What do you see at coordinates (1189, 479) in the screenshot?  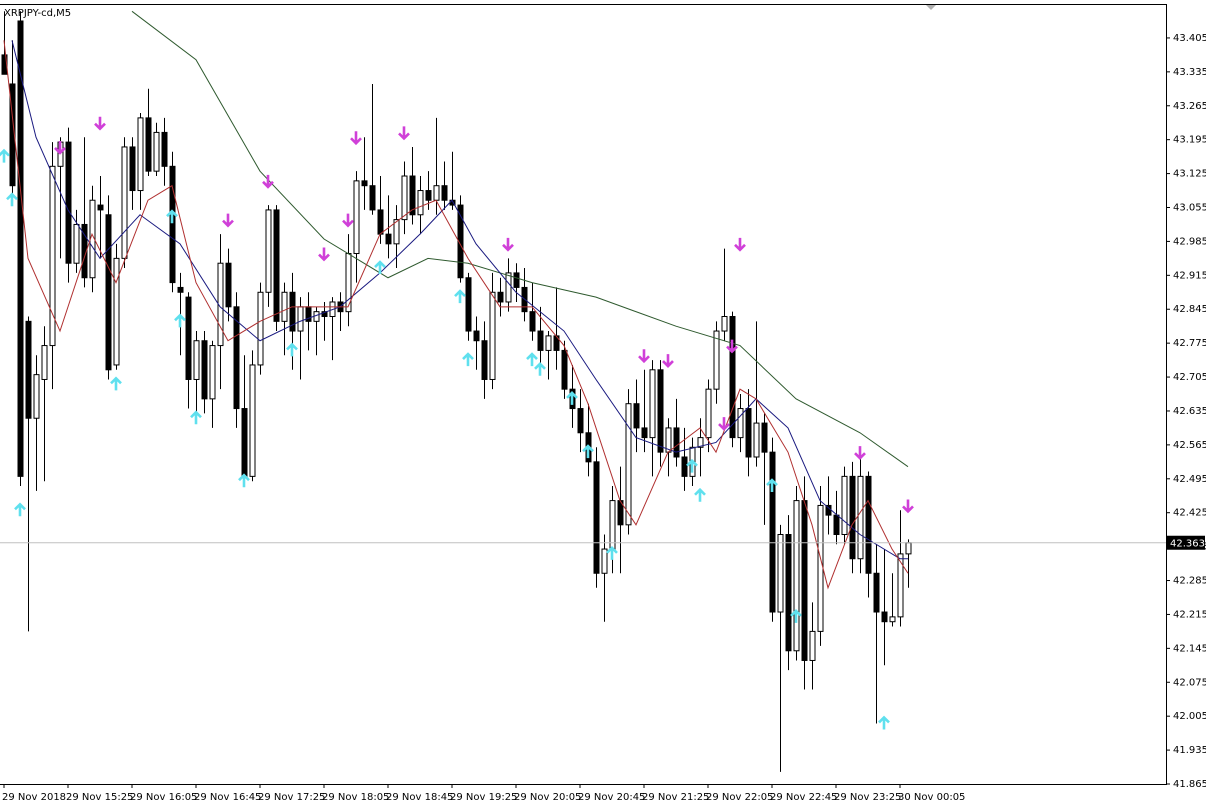 I see `y-tick-label: 42.495` at bounding box center [1189, 479].